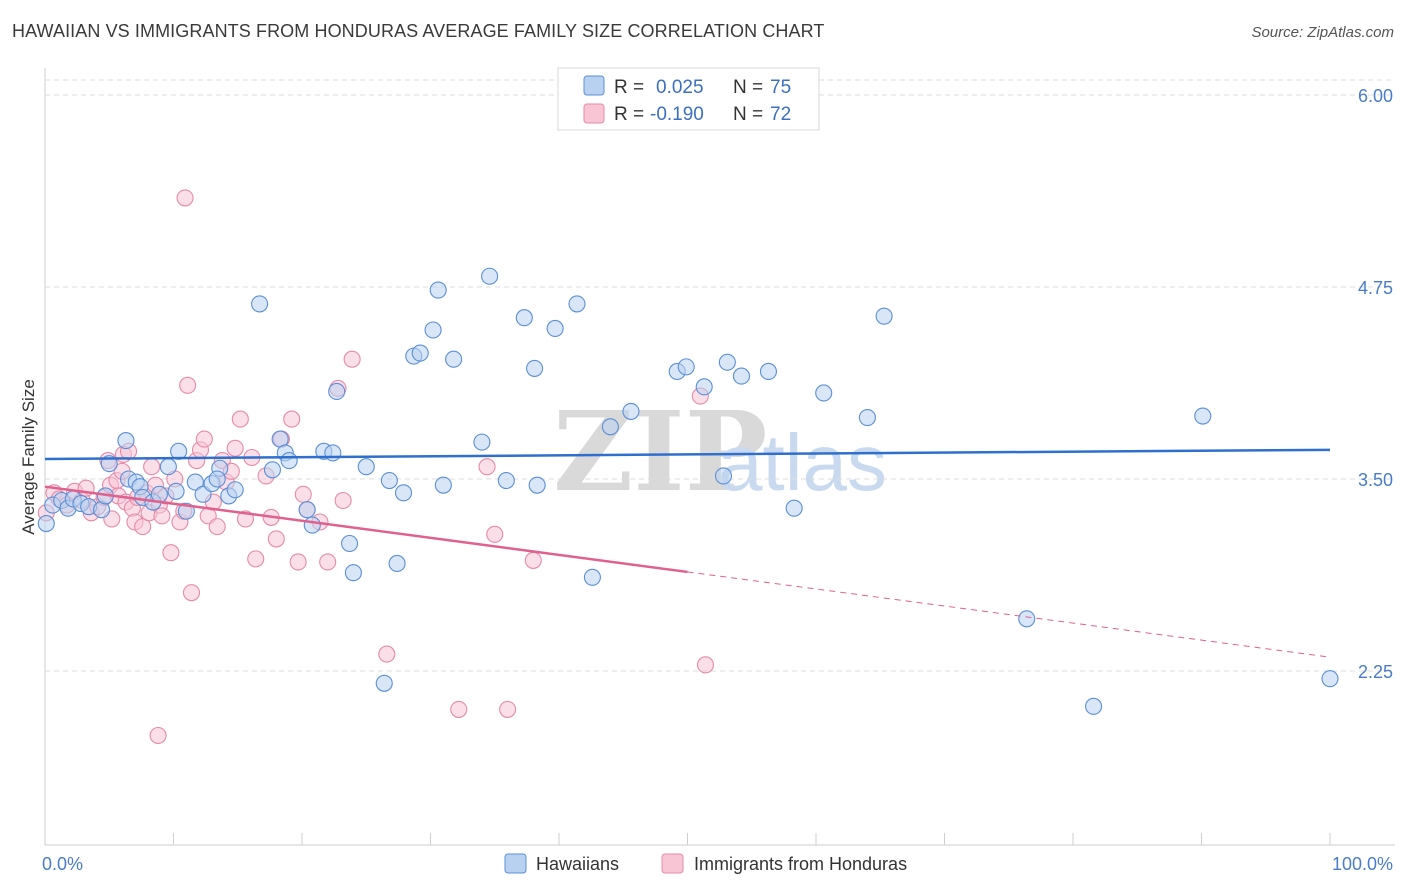 This screenshot has width=1406, height=892. What do you see at coordinates (1009, 614) in the screenshot?
I see `trend-line-honduras-extension` at bounding box center [1009, 614].